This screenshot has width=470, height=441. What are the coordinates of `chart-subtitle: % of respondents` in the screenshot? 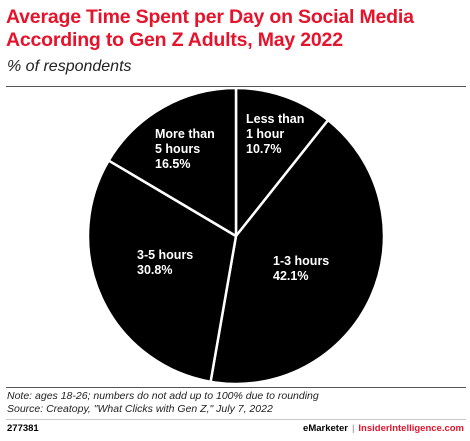 It's located at (69, 66).